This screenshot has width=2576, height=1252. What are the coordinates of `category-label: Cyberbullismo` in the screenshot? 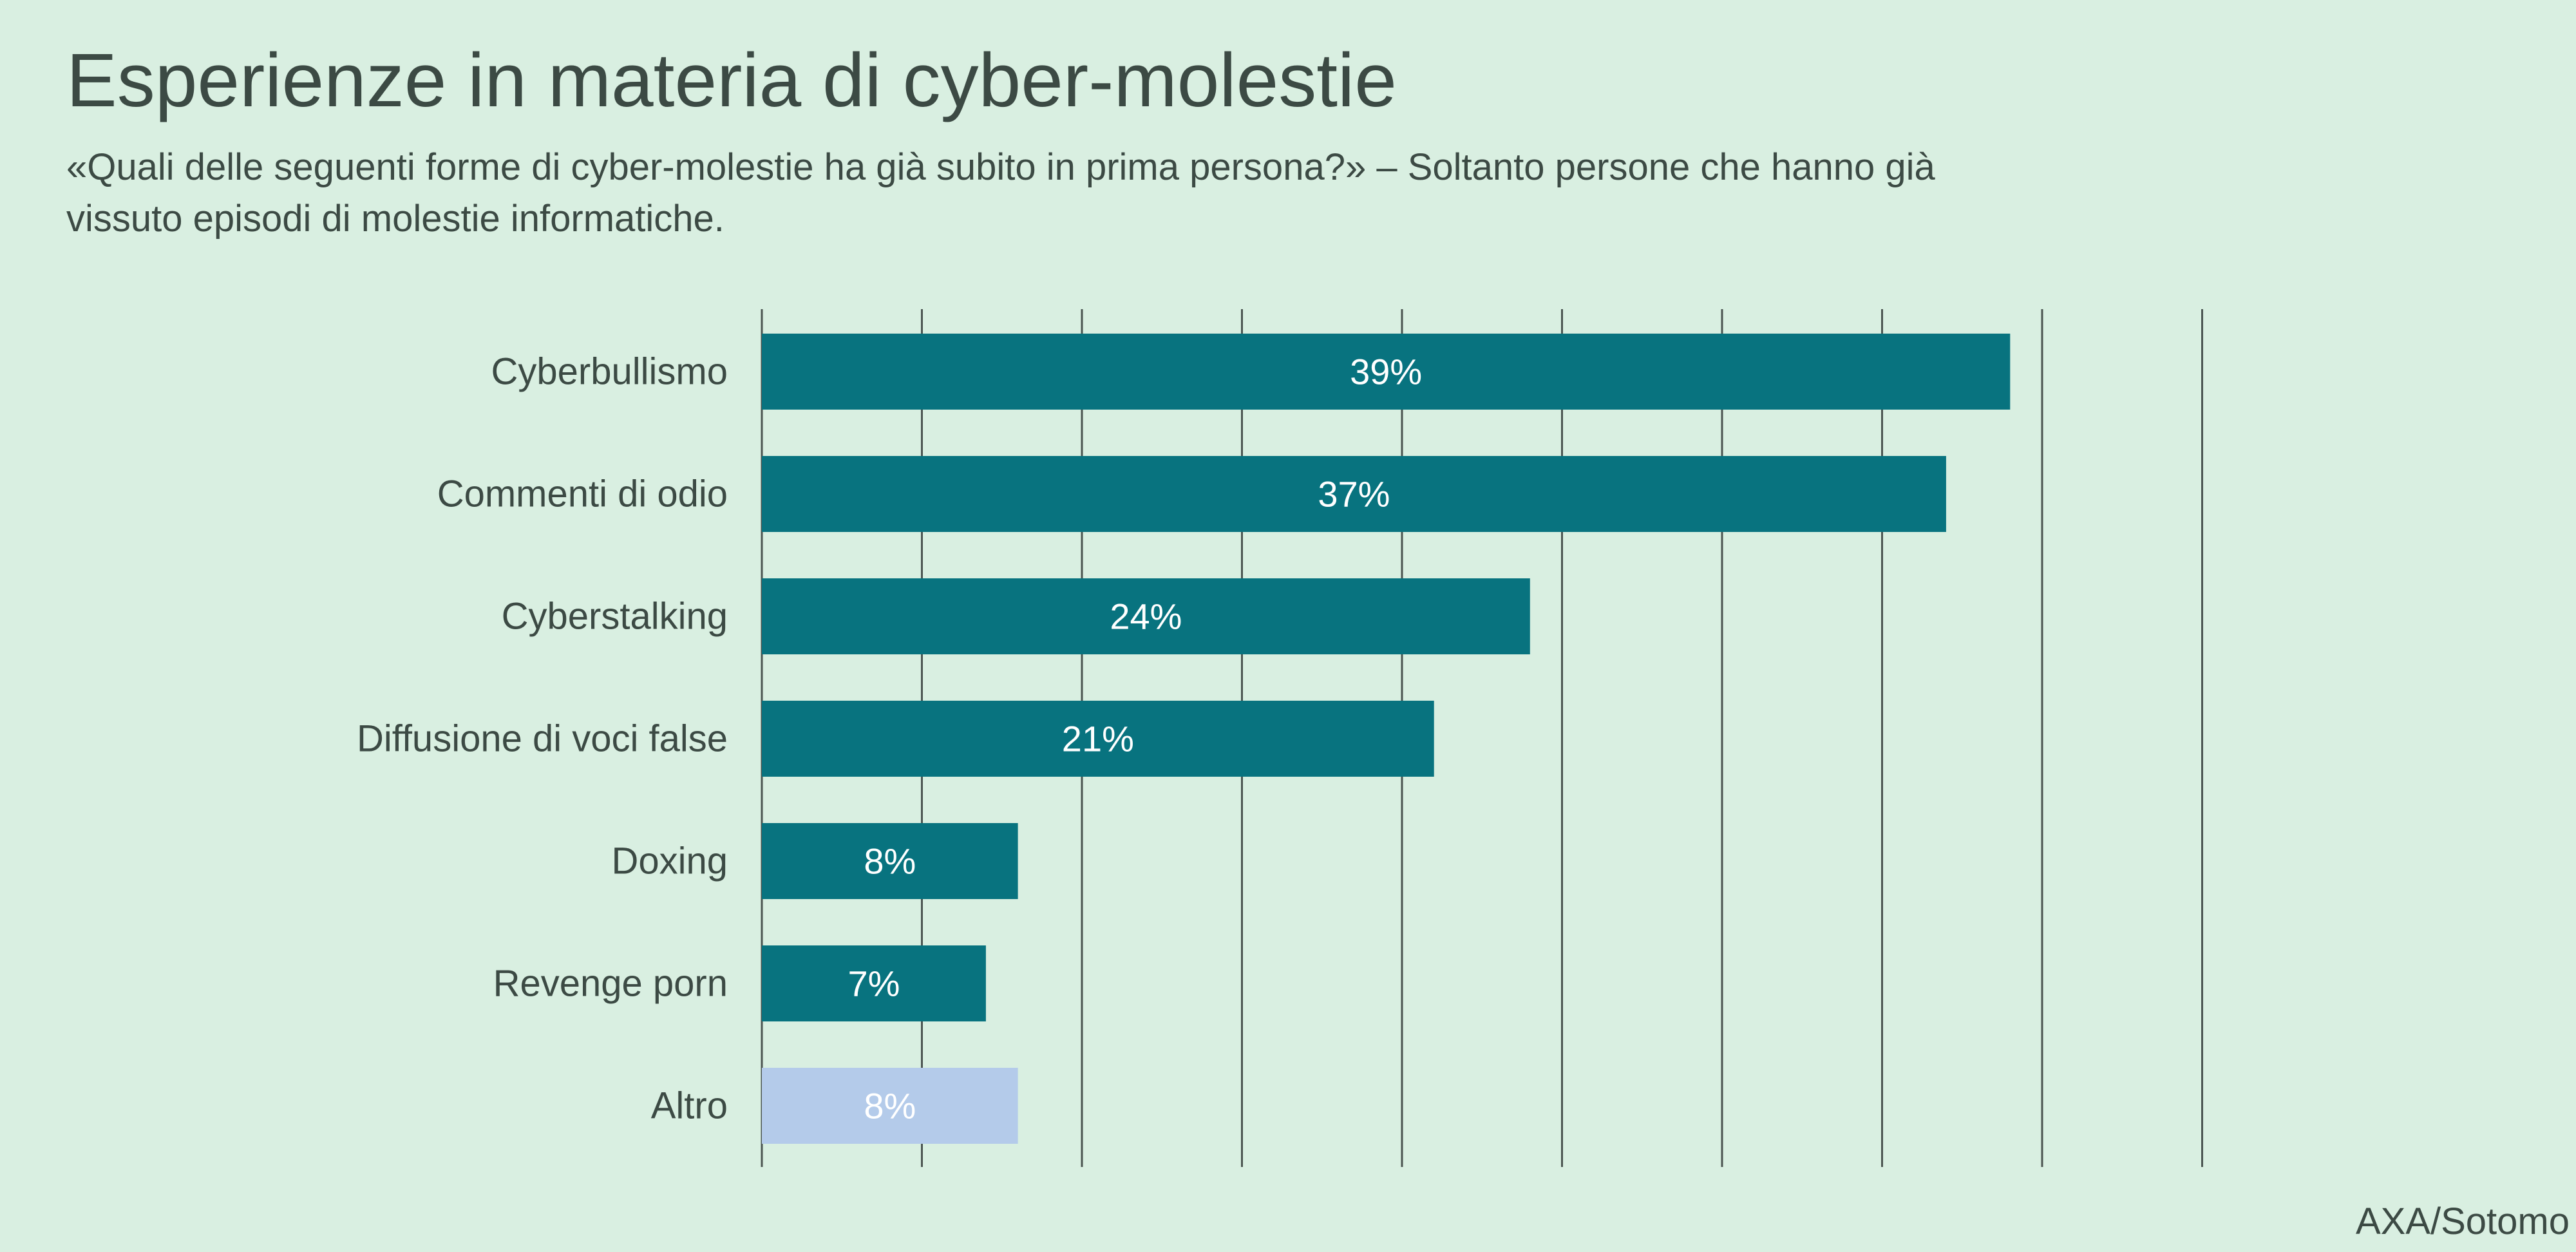 It's located at (609, 372).